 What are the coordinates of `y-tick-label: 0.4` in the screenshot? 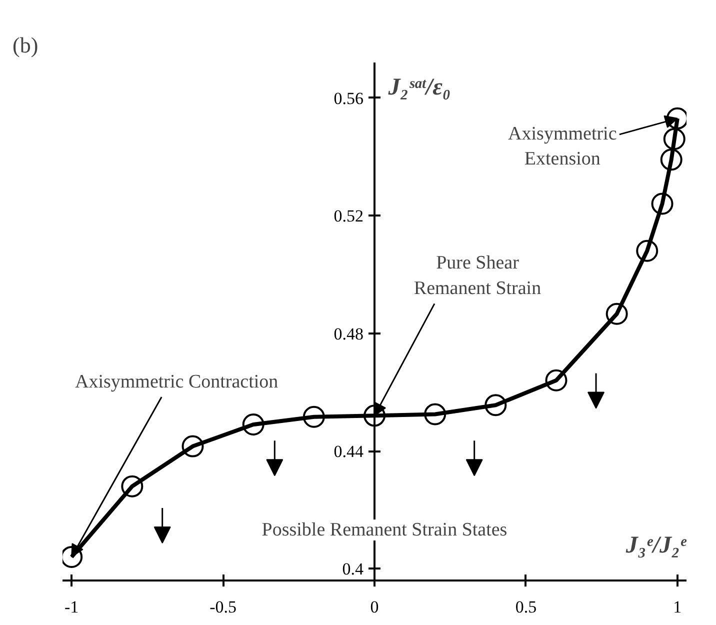 It's located at (353, 569).